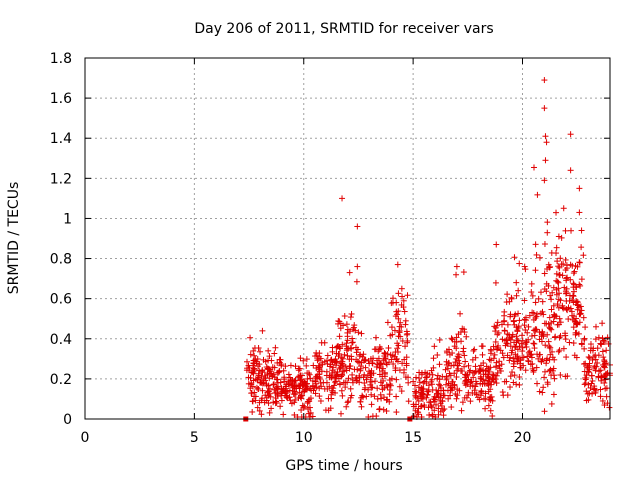 This screenshot has height=480, width=640. I want to click on y-tick-label: 0, so click(67, 420).